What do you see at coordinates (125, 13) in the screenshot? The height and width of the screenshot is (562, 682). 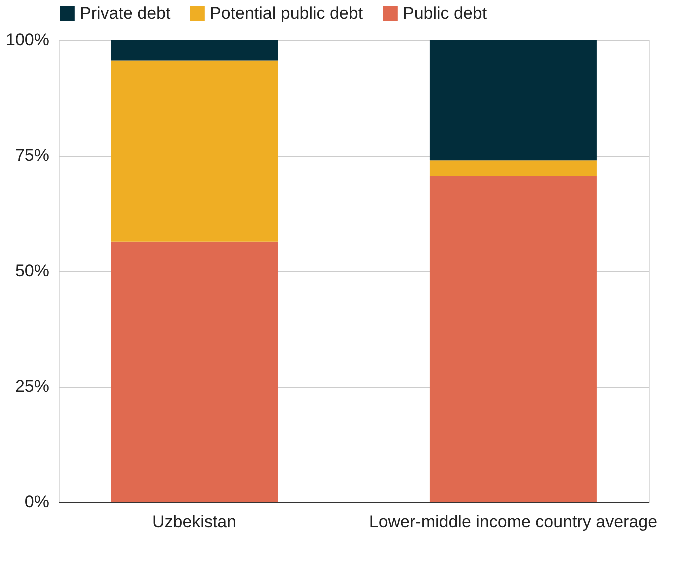 I see `legend-label: Private debt` at bounding box center [125, 13].